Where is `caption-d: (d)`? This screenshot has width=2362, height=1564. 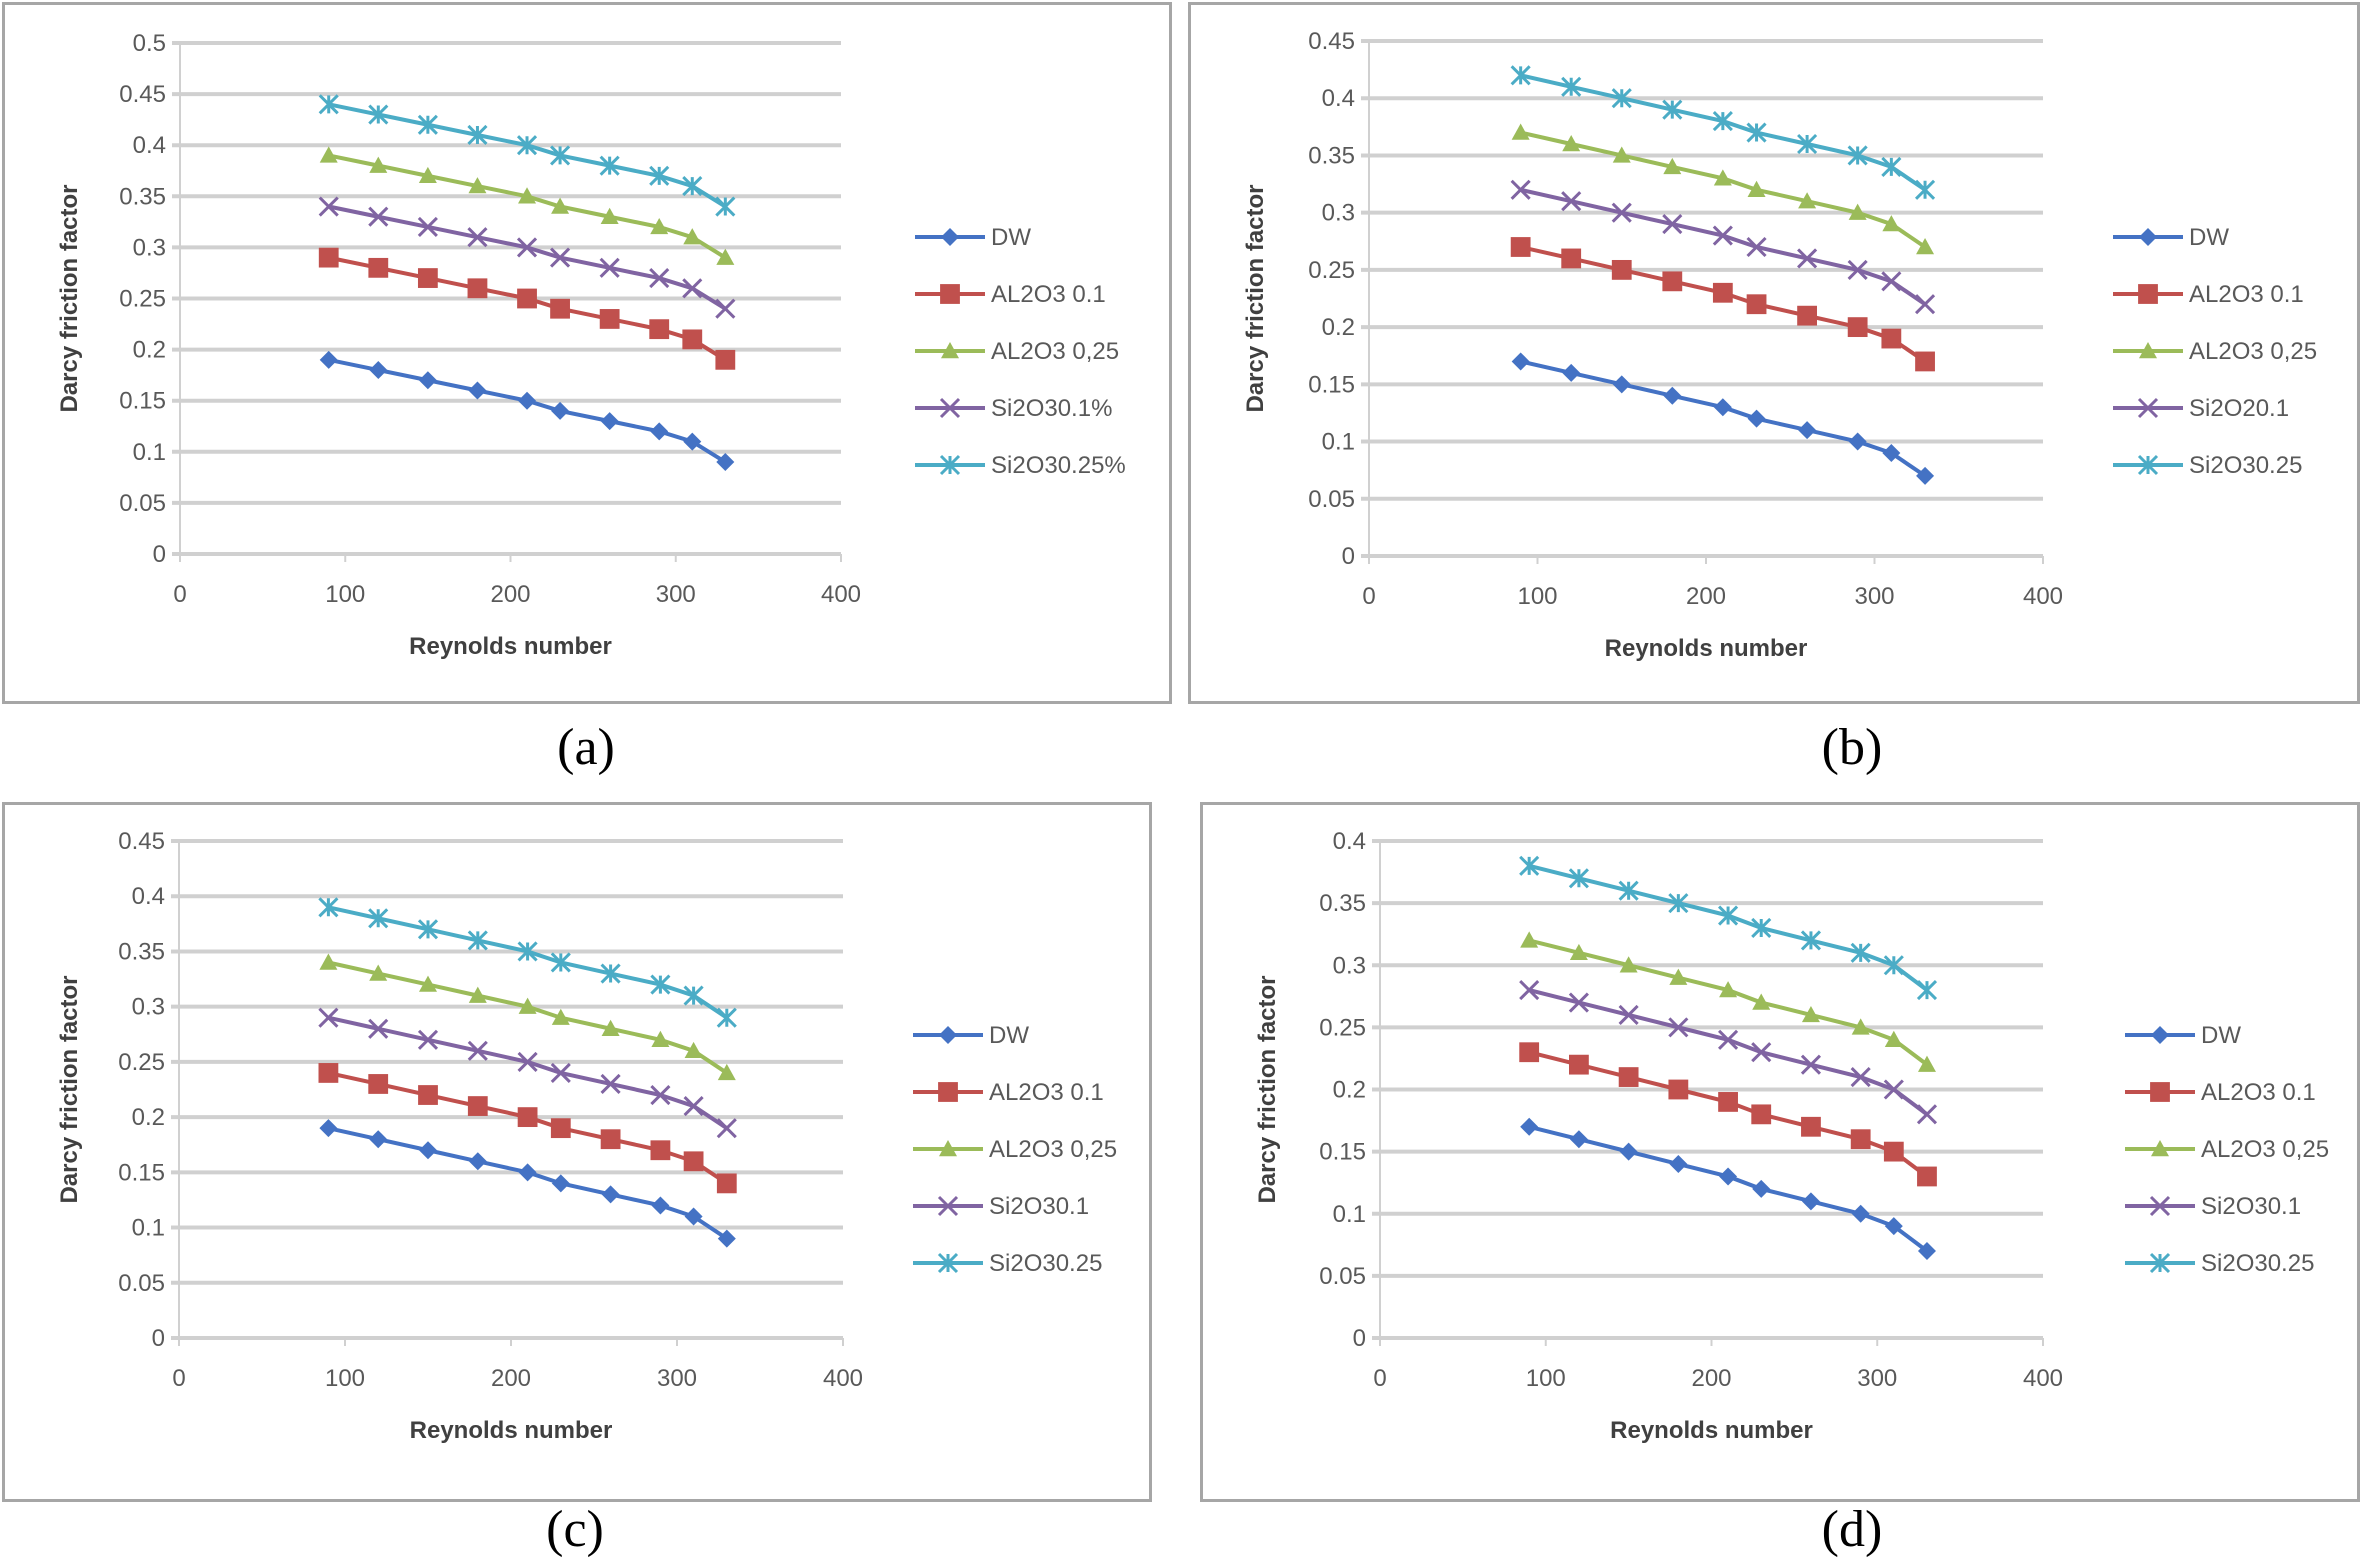 caption-d: (d) is located at coordinates (1852, 1529).